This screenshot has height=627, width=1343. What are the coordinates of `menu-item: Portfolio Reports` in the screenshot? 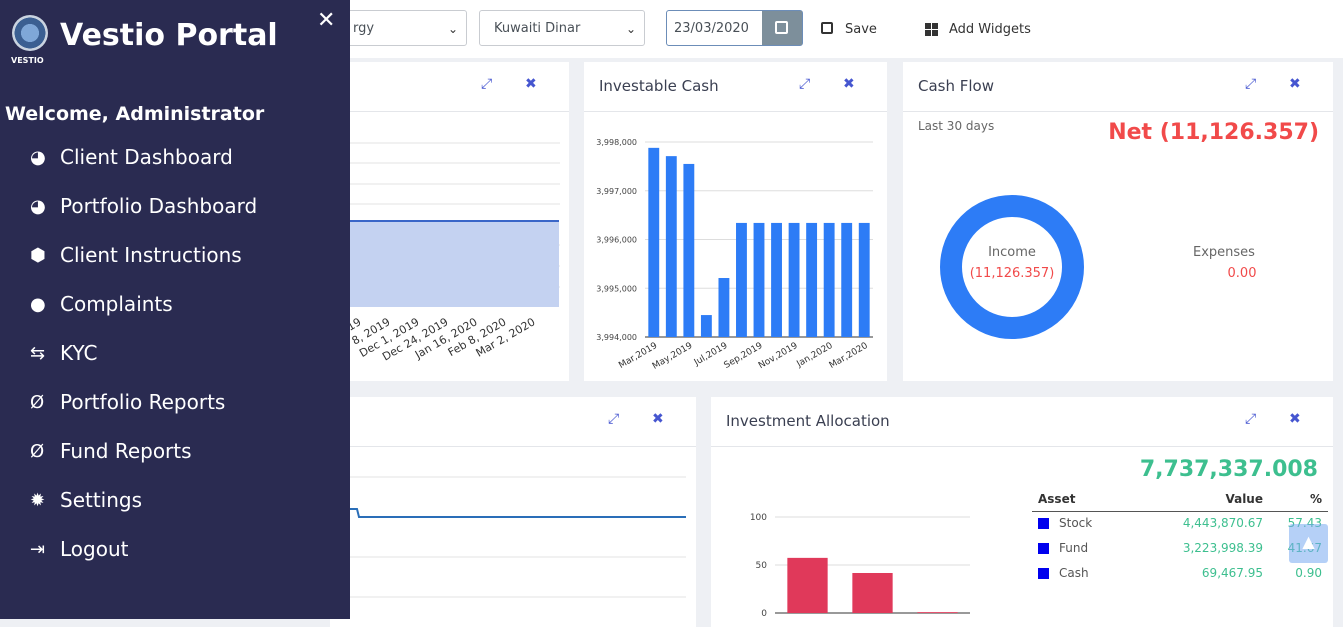 It's located at (143, 402).